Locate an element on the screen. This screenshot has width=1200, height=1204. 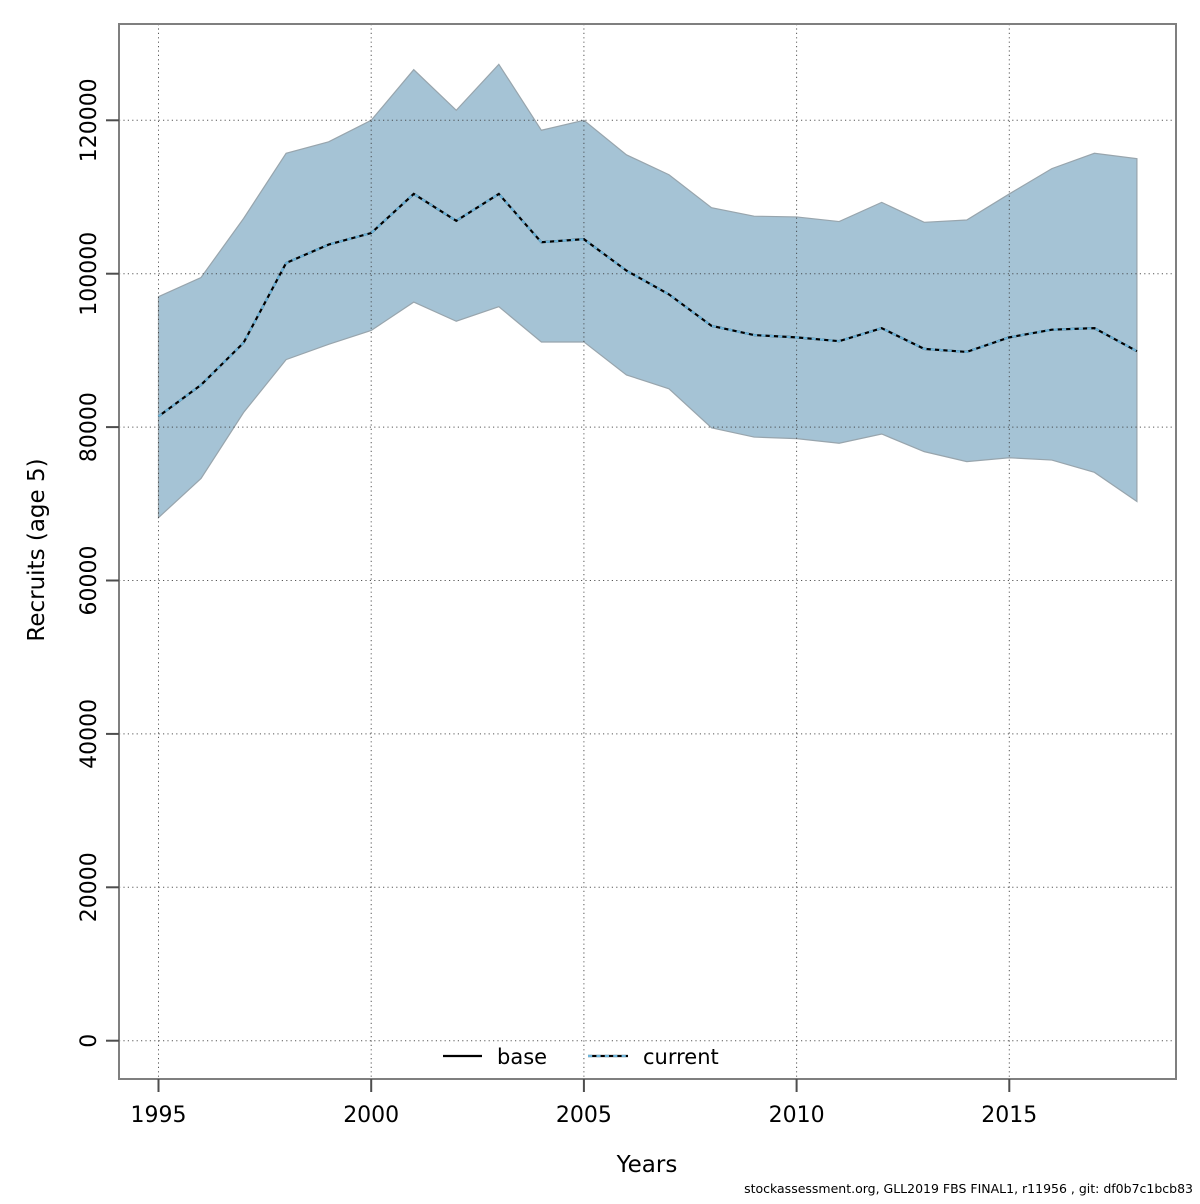
x-tick-label: 2015 is located at coordinates (1009, 1115).